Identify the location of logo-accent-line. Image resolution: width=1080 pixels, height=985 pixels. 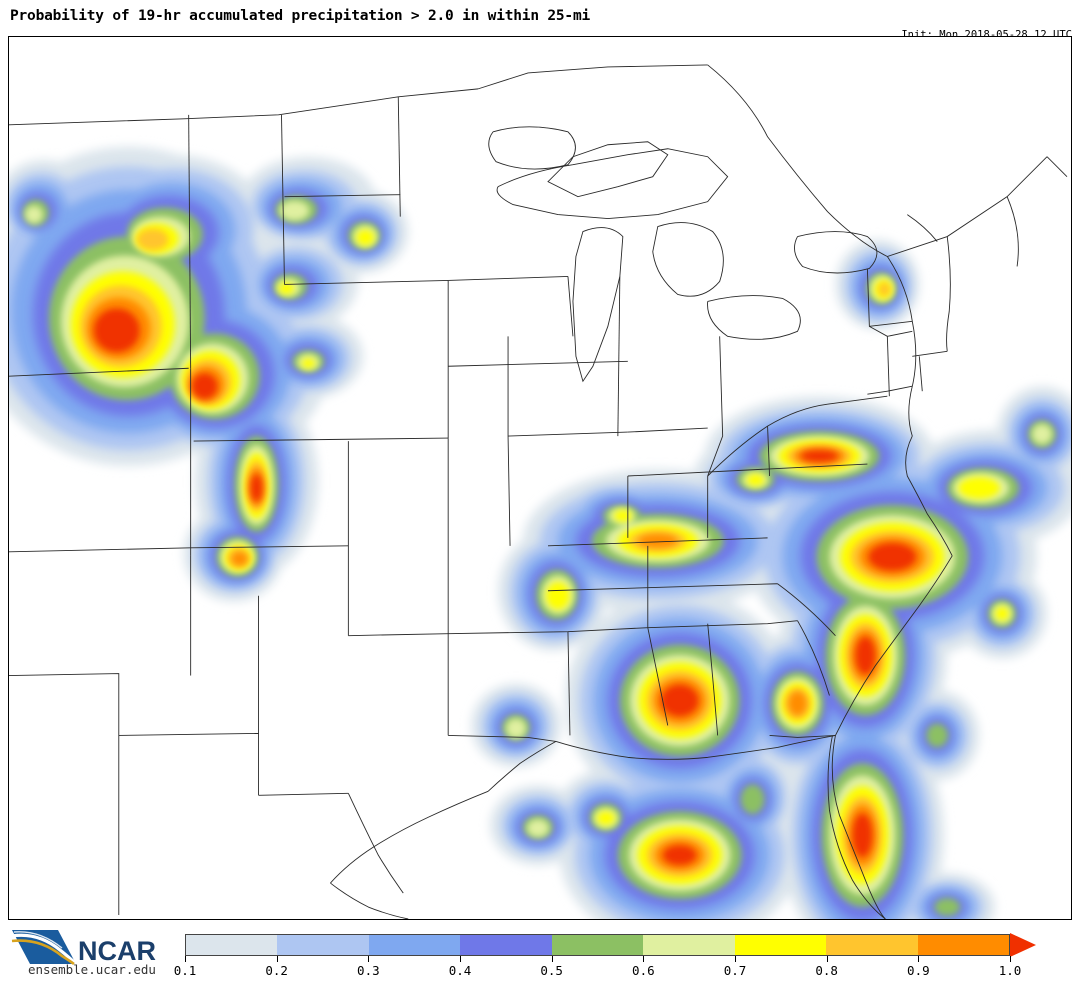
(38, 940).